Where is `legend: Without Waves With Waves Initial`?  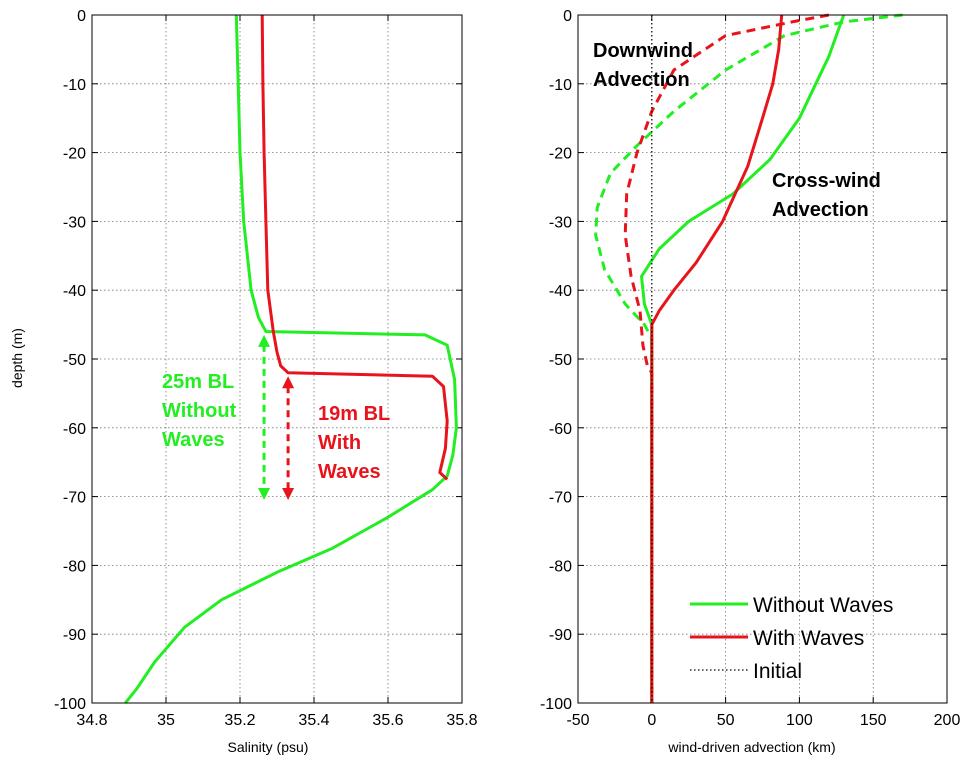 legend: Without Waves With Waves Initial is located at coordinates (791, 638).